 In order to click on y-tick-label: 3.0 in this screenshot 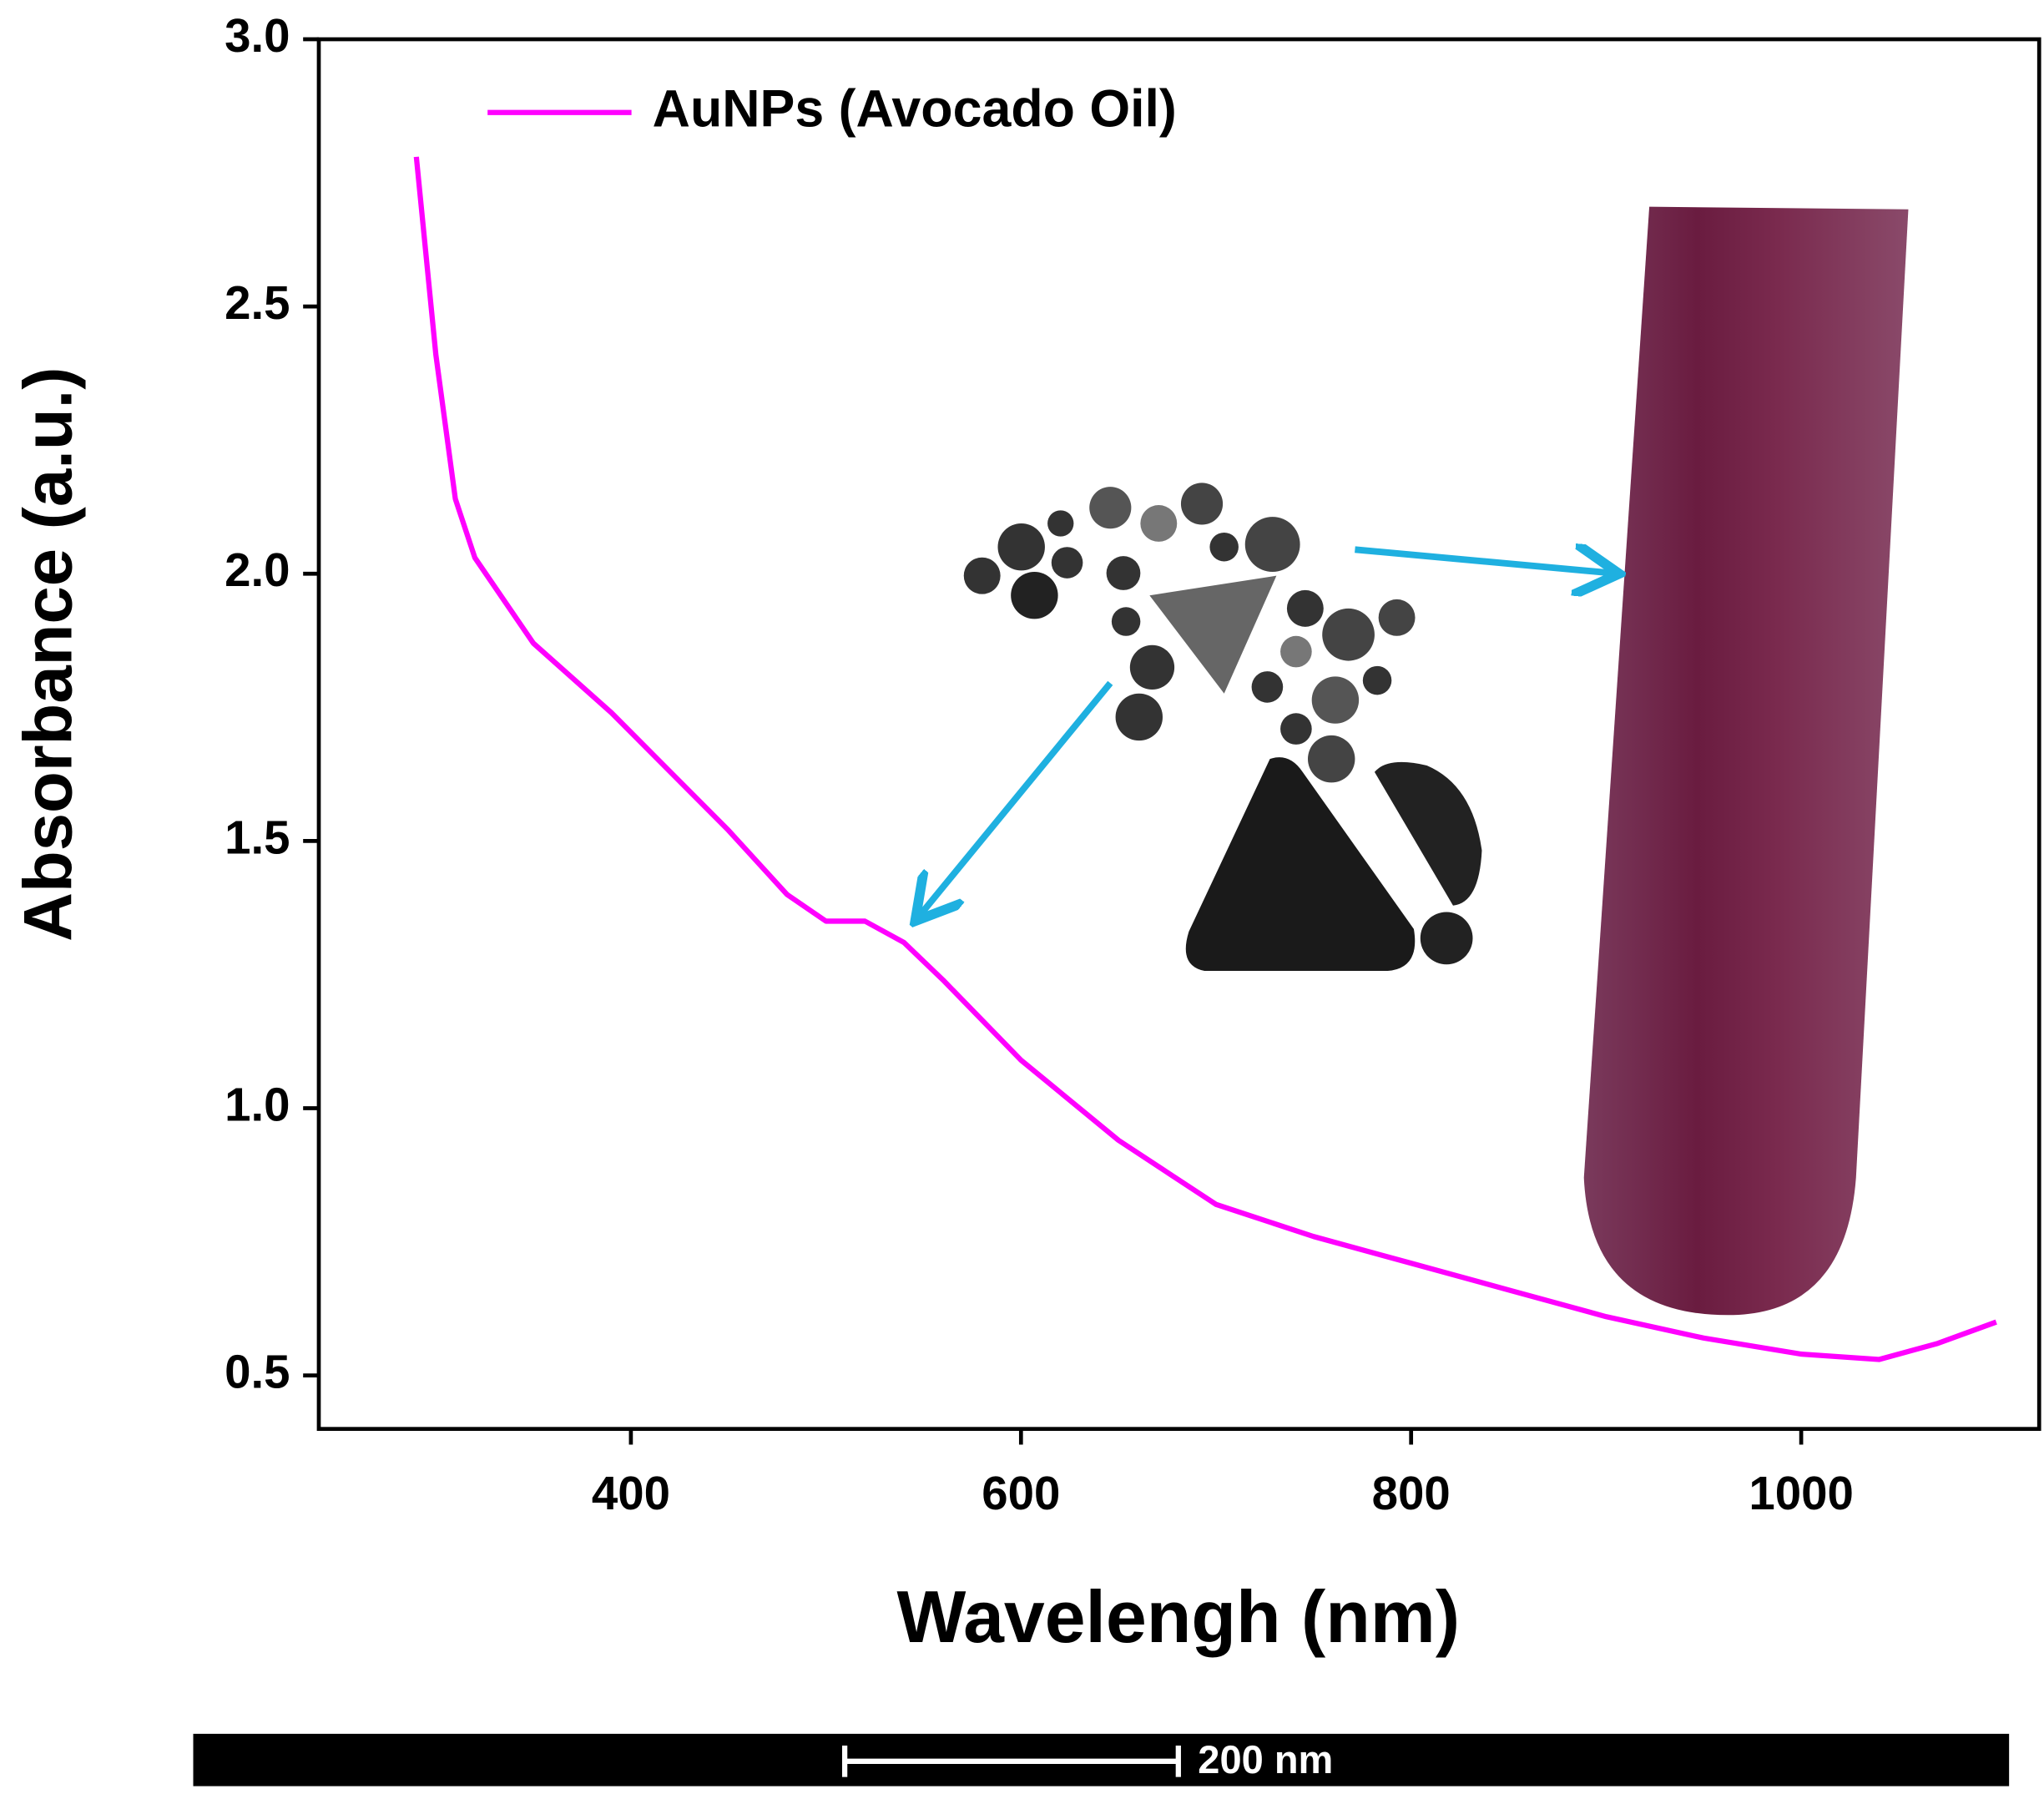, I will do `click(257, 35)`.